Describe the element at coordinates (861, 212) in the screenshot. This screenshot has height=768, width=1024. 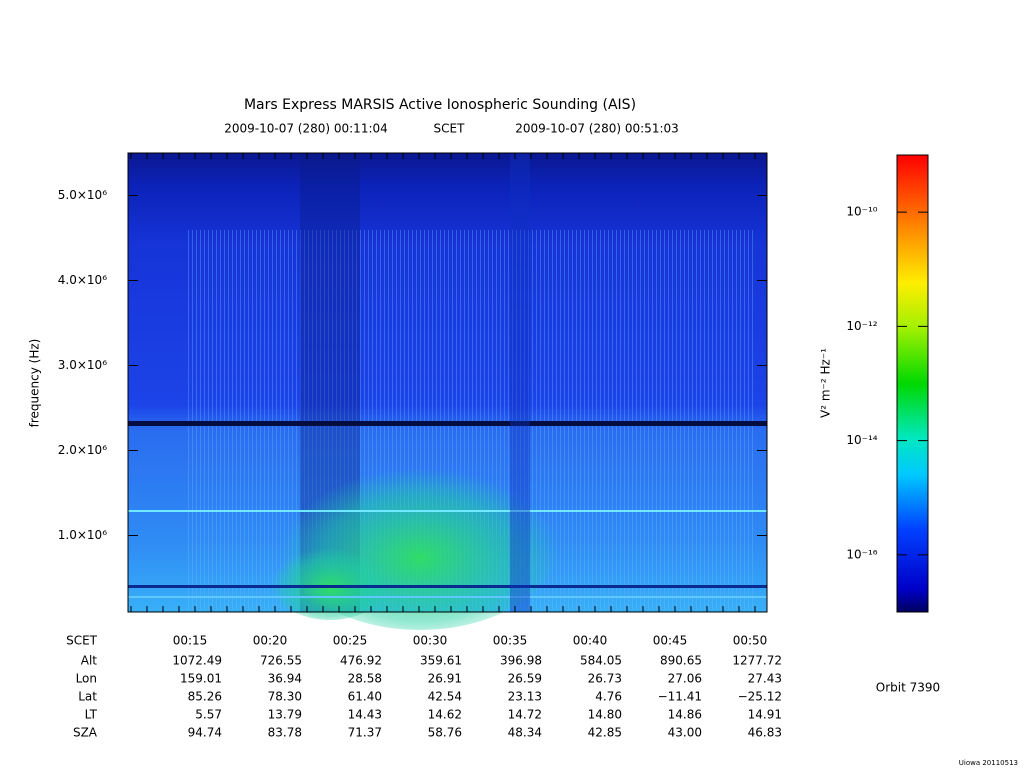
I see `colorbar-tick-label: 10⁻¹⁰` at that location.